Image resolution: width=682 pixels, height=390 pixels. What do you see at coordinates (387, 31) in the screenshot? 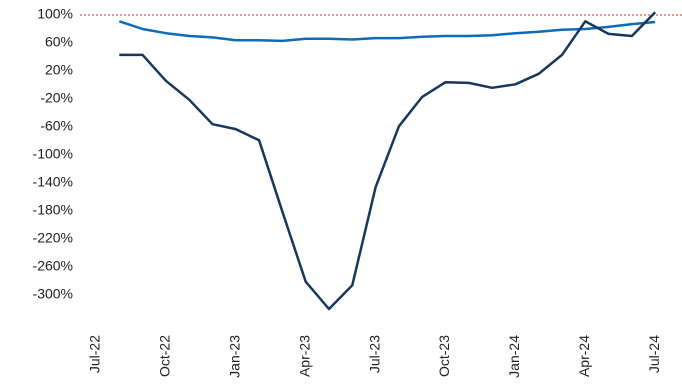
I see `series-line` at bounding box center [387, 31].